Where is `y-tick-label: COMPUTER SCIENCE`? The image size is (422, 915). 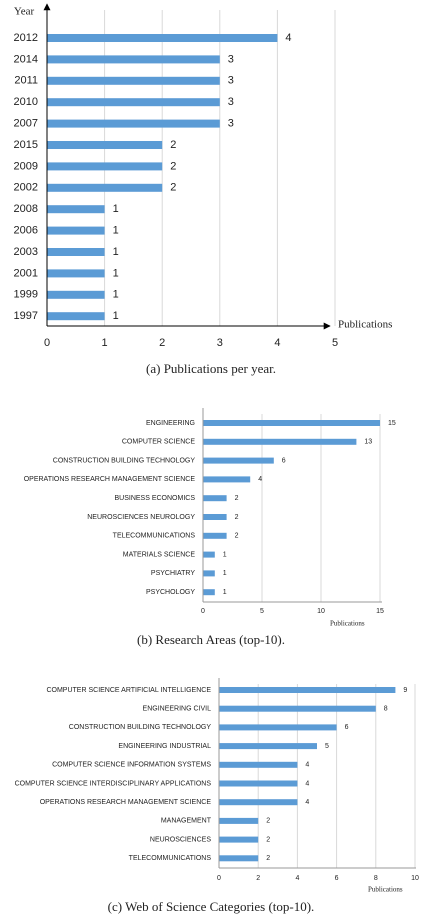
y-tick-label: COMPUTER SCIENCE is located at coordinates (158, 442).